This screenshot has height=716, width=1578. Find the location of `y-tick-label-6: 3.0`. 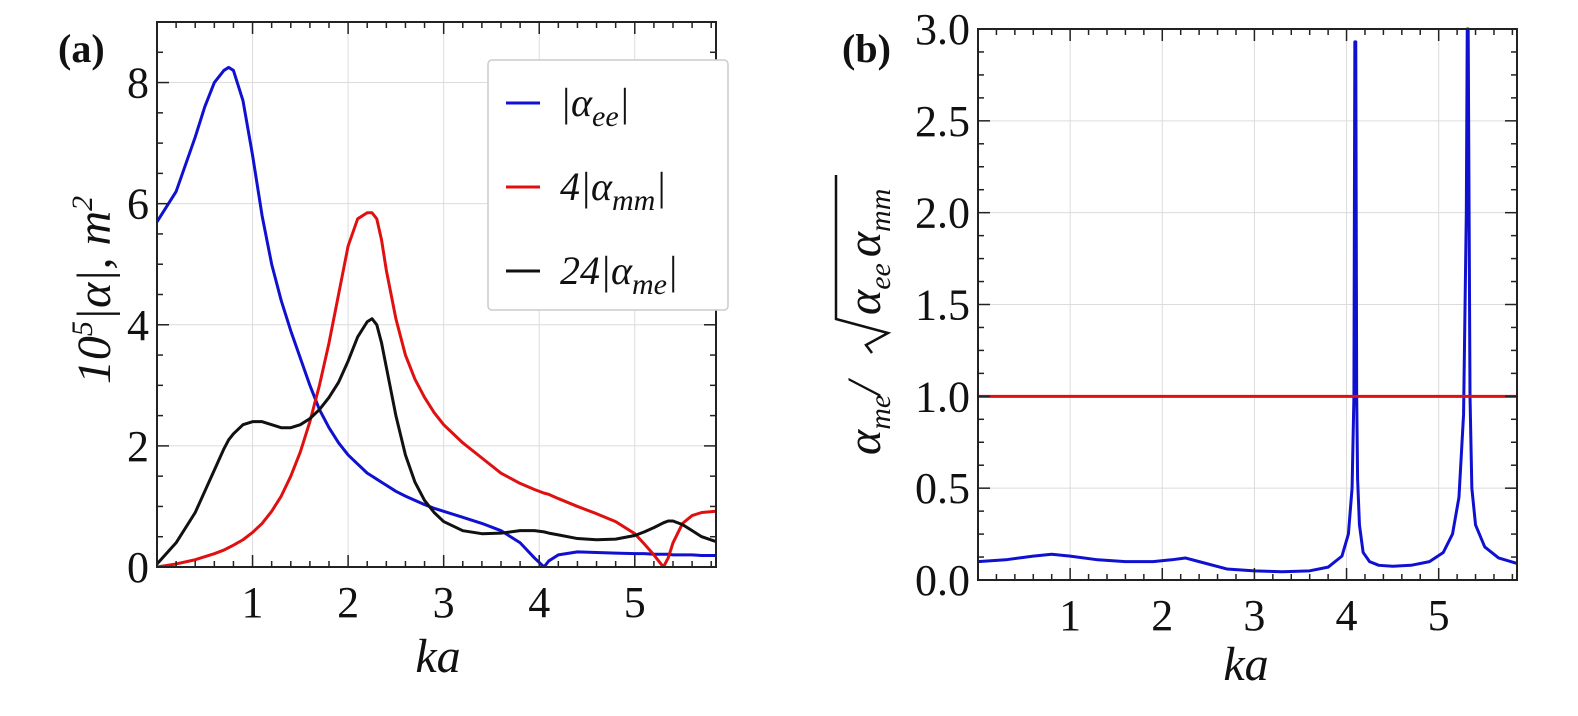

y-tick-label-6: 3.0 is located at coordinates (942, 29).